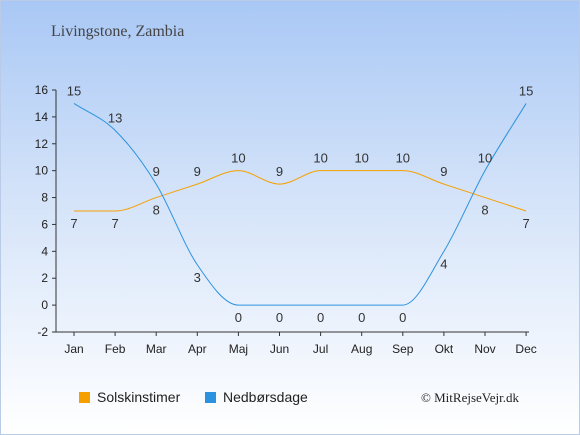 The width and height of the screenshot is (580, 435). Describe the element at coordinates (300, 191) in the screenshot. I see `series-line-sunshine` at that location.